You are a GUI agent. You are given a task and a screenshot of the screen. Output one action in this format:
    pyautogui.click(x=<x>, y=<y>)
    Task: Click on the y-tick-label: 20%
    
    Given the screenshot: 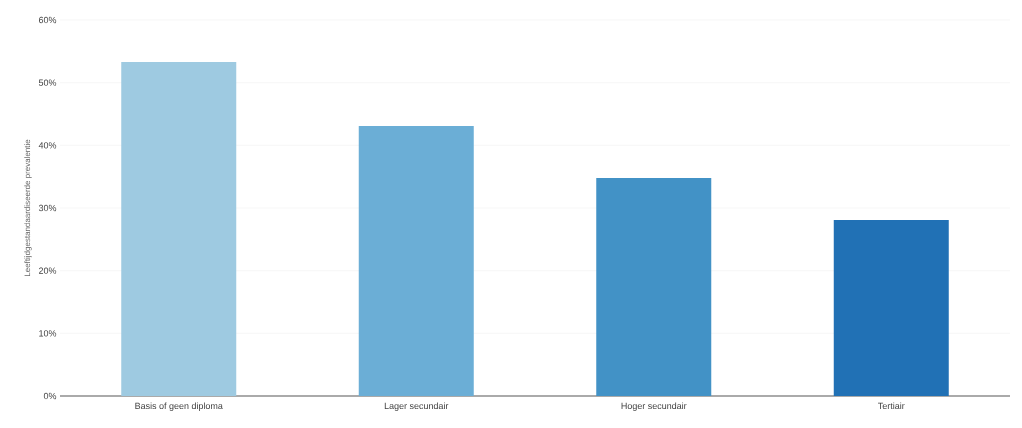 What is the action you would take?
    pyautogui.click(x=47, y=270)
    